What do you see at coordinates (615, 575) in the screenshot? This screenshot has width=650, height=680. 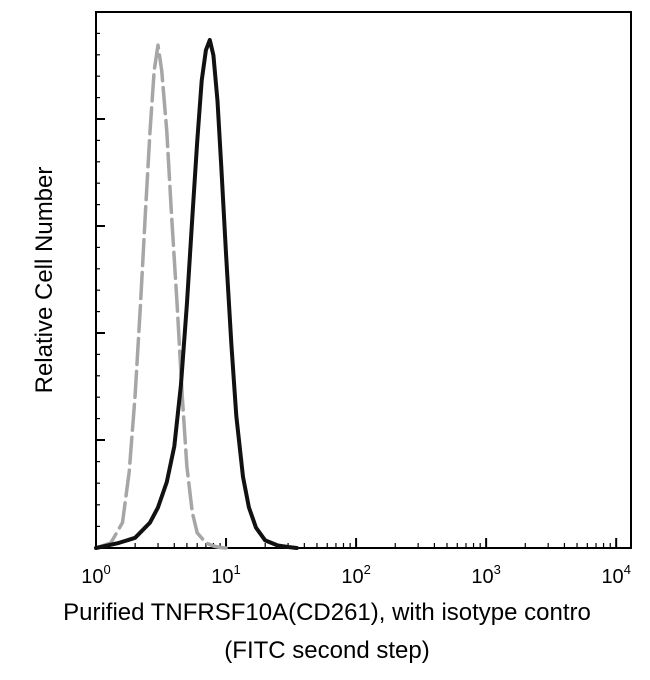 I see `x-tick-label: 10⁴` at bounding box center [615, 575].